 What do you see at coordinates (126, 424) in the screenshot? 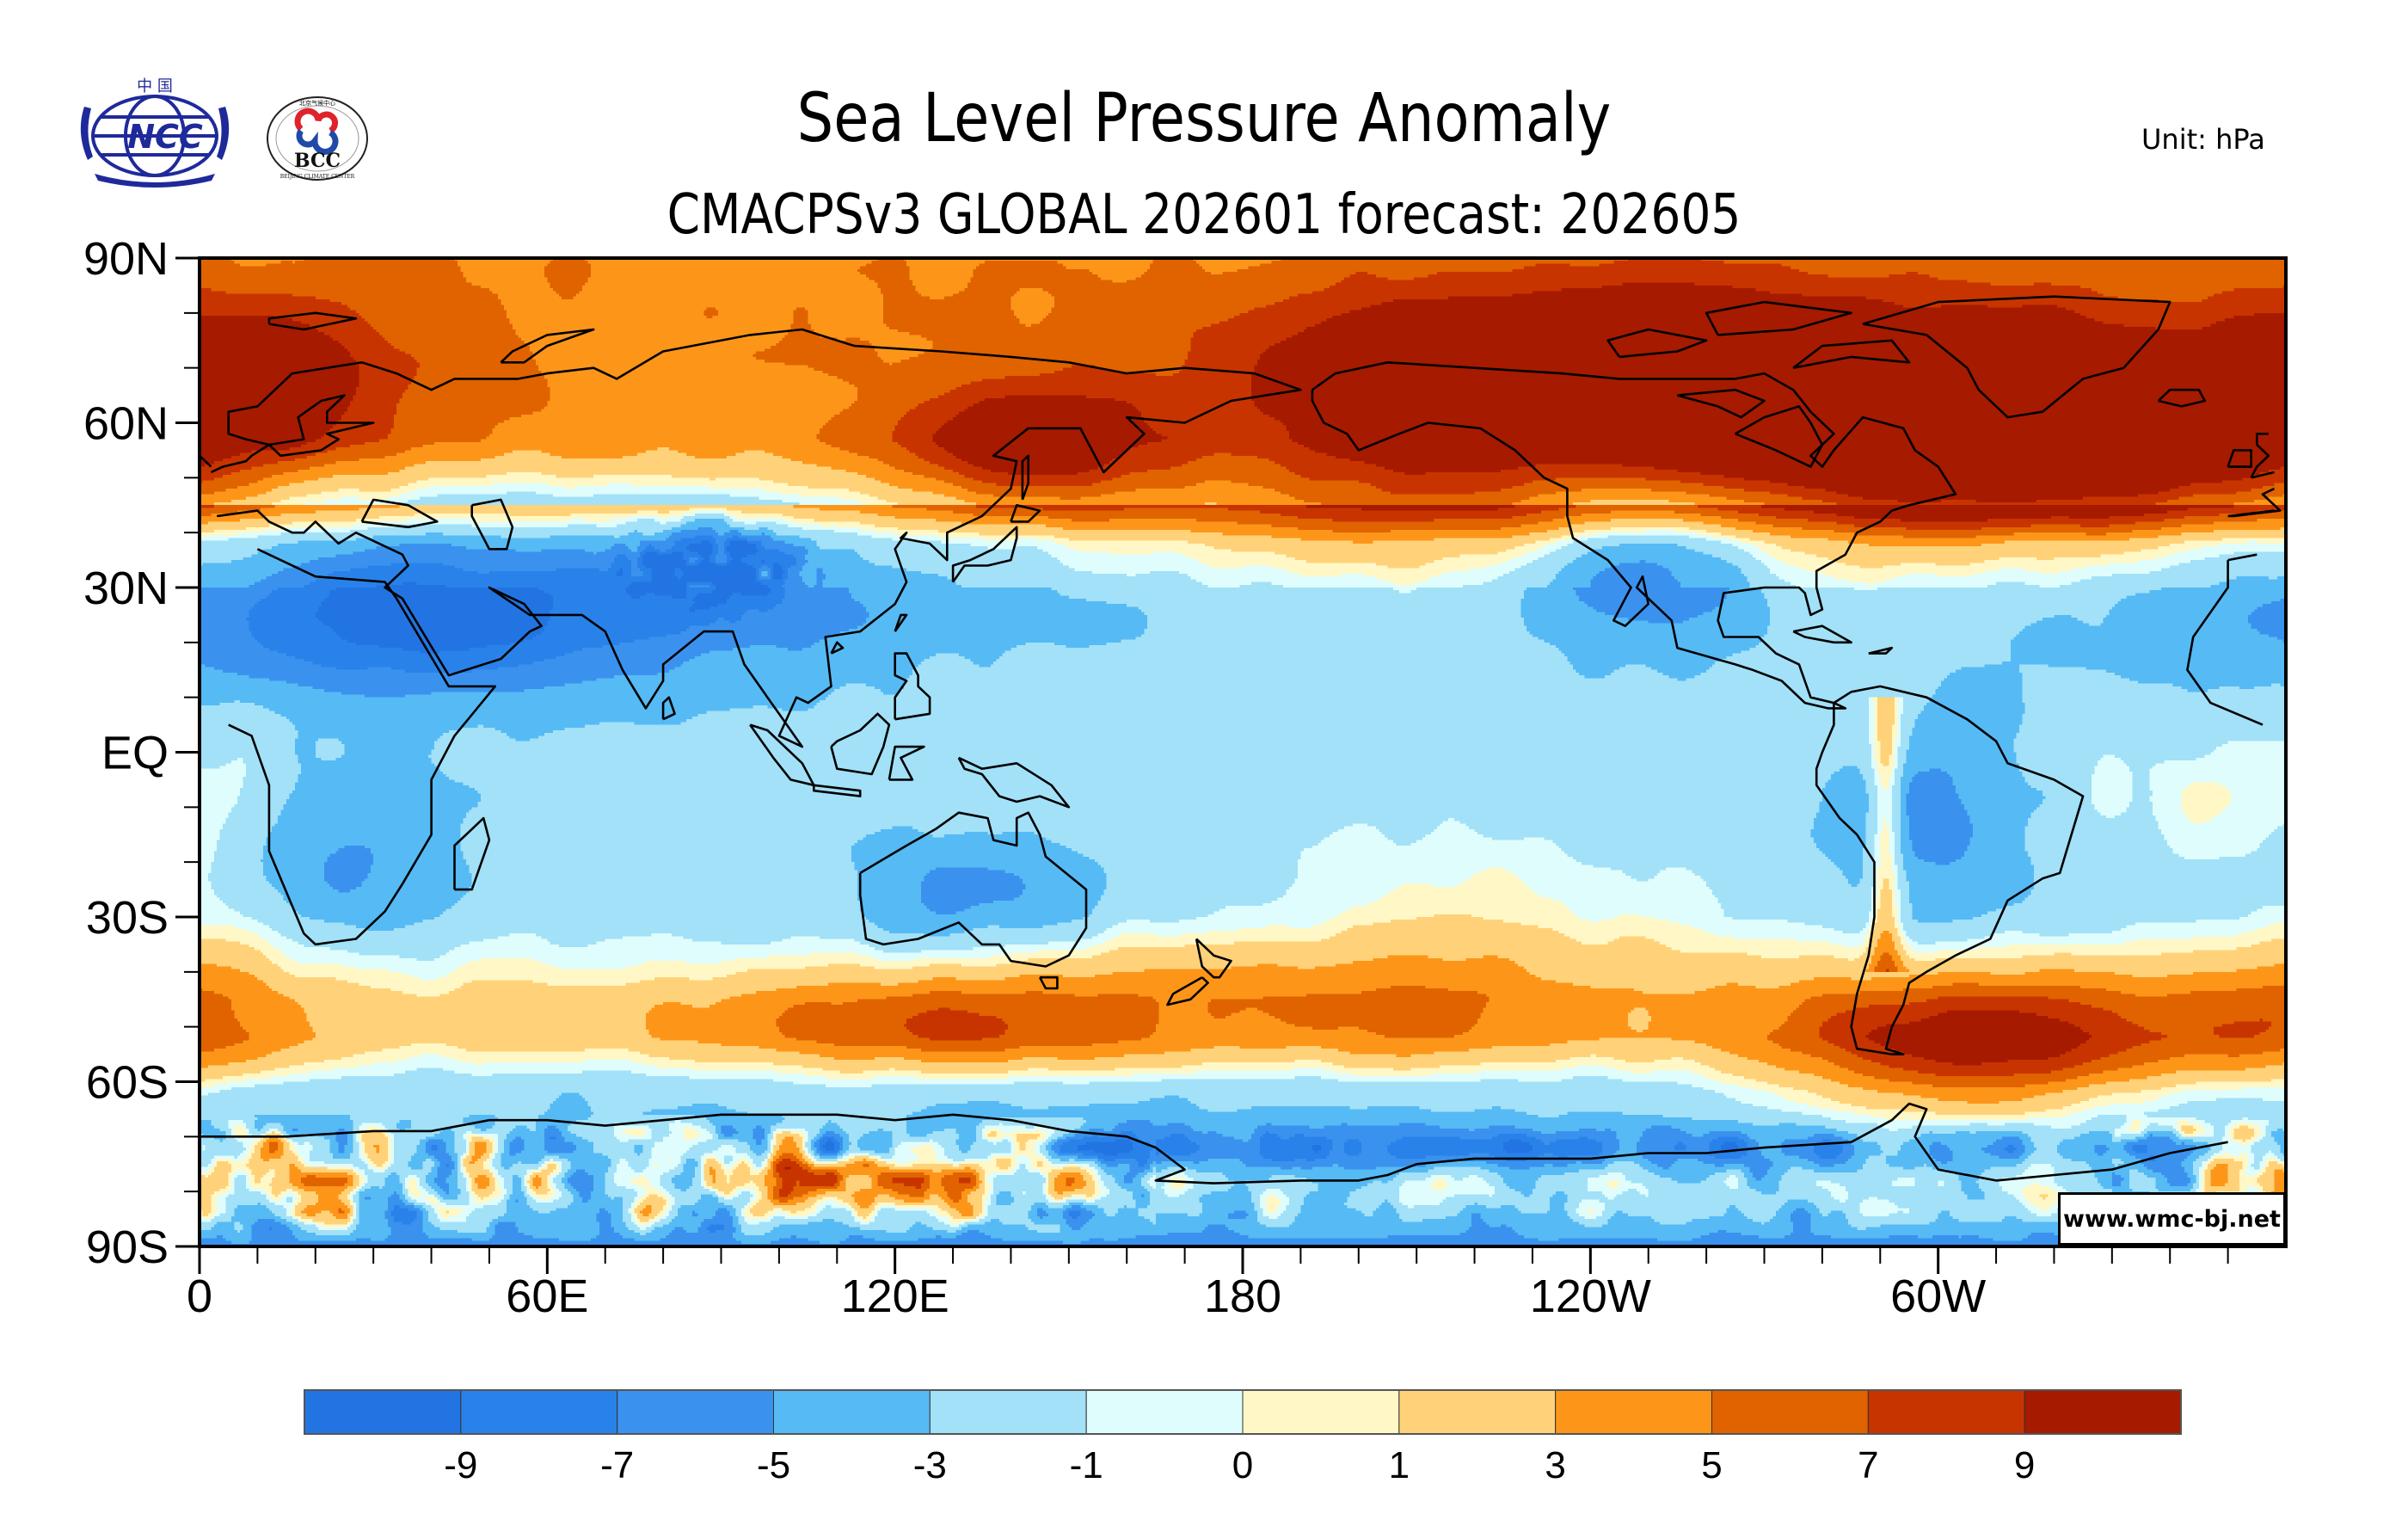
I see `y-tick-label: 60N` at bounding box center [126, 424].